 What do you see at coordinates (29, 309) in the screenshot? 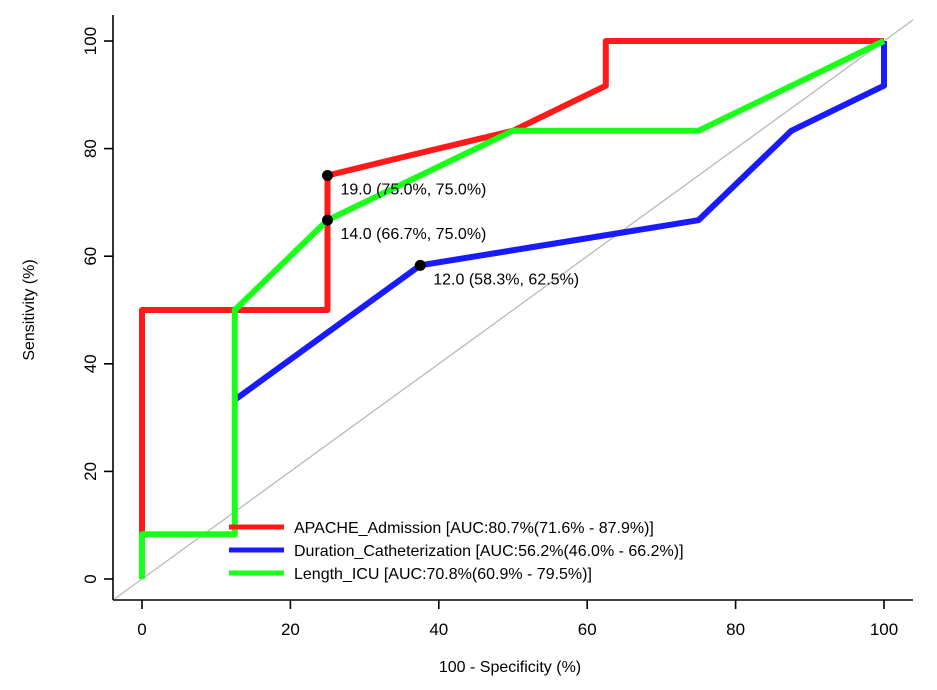
I see `y-axis-title: Sensitivity (%)` at bounding box center [29, 309].